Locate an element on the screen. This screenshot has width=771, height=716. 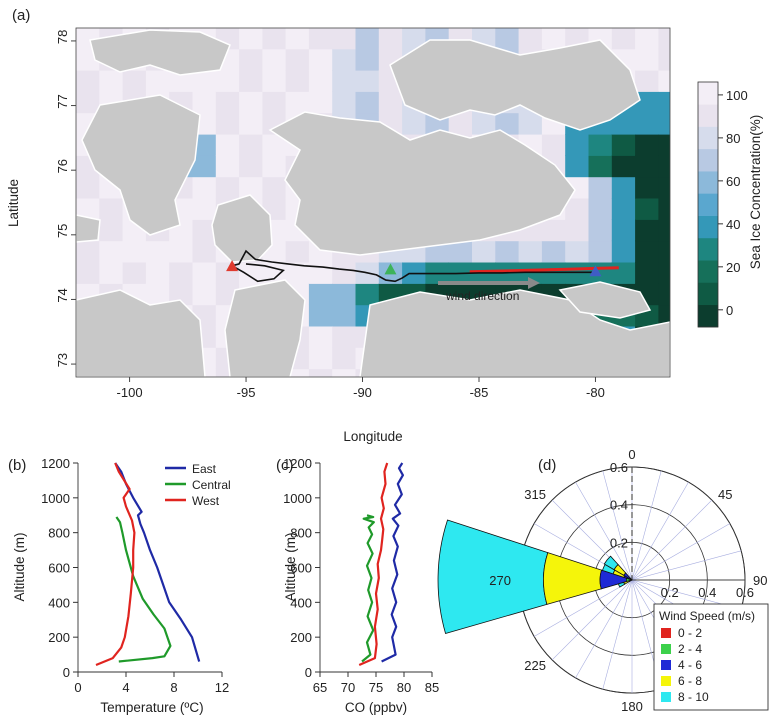
temperature-axes: 0 4 8 12 0 200 400 600 800 1000 1200 is located at coordinates (135, 575).